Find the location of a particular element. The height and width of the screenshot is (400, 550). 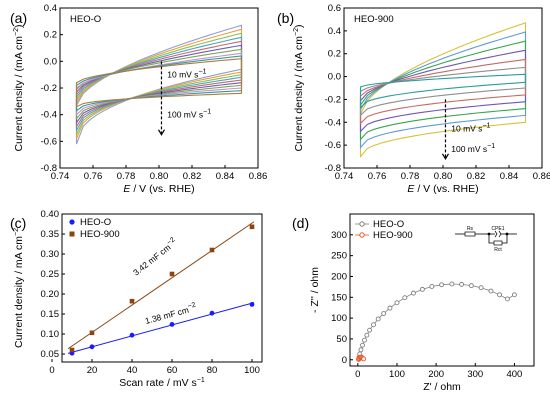

c-fit-label-heo-o: 1.38 mF cm−2 is located at coordinates (171, 314).